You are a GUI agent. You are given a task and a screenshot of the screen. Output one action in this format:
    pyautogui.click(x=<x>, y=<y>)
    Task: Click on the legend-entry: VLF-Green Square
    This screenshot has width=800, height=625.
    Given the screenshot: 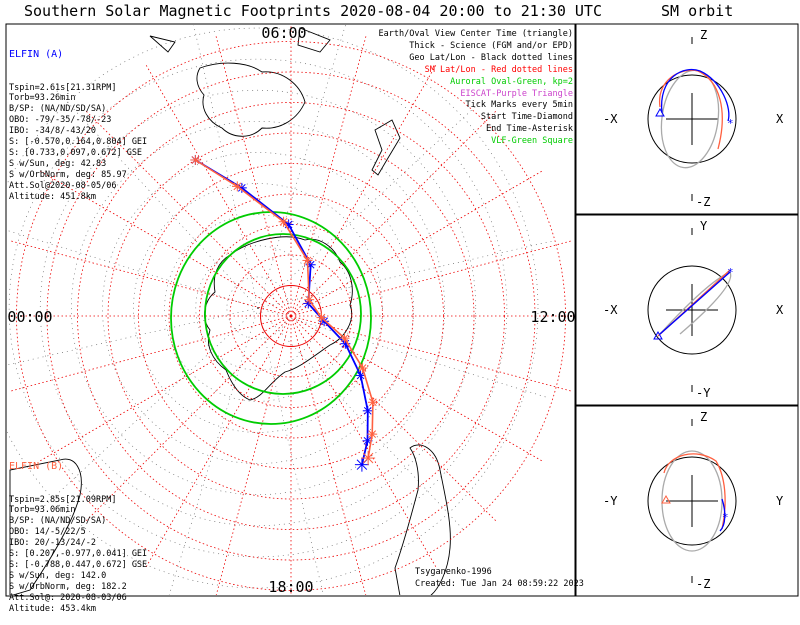 What is the action you would take?
    pyautogui.click(x=532, y=141)
    